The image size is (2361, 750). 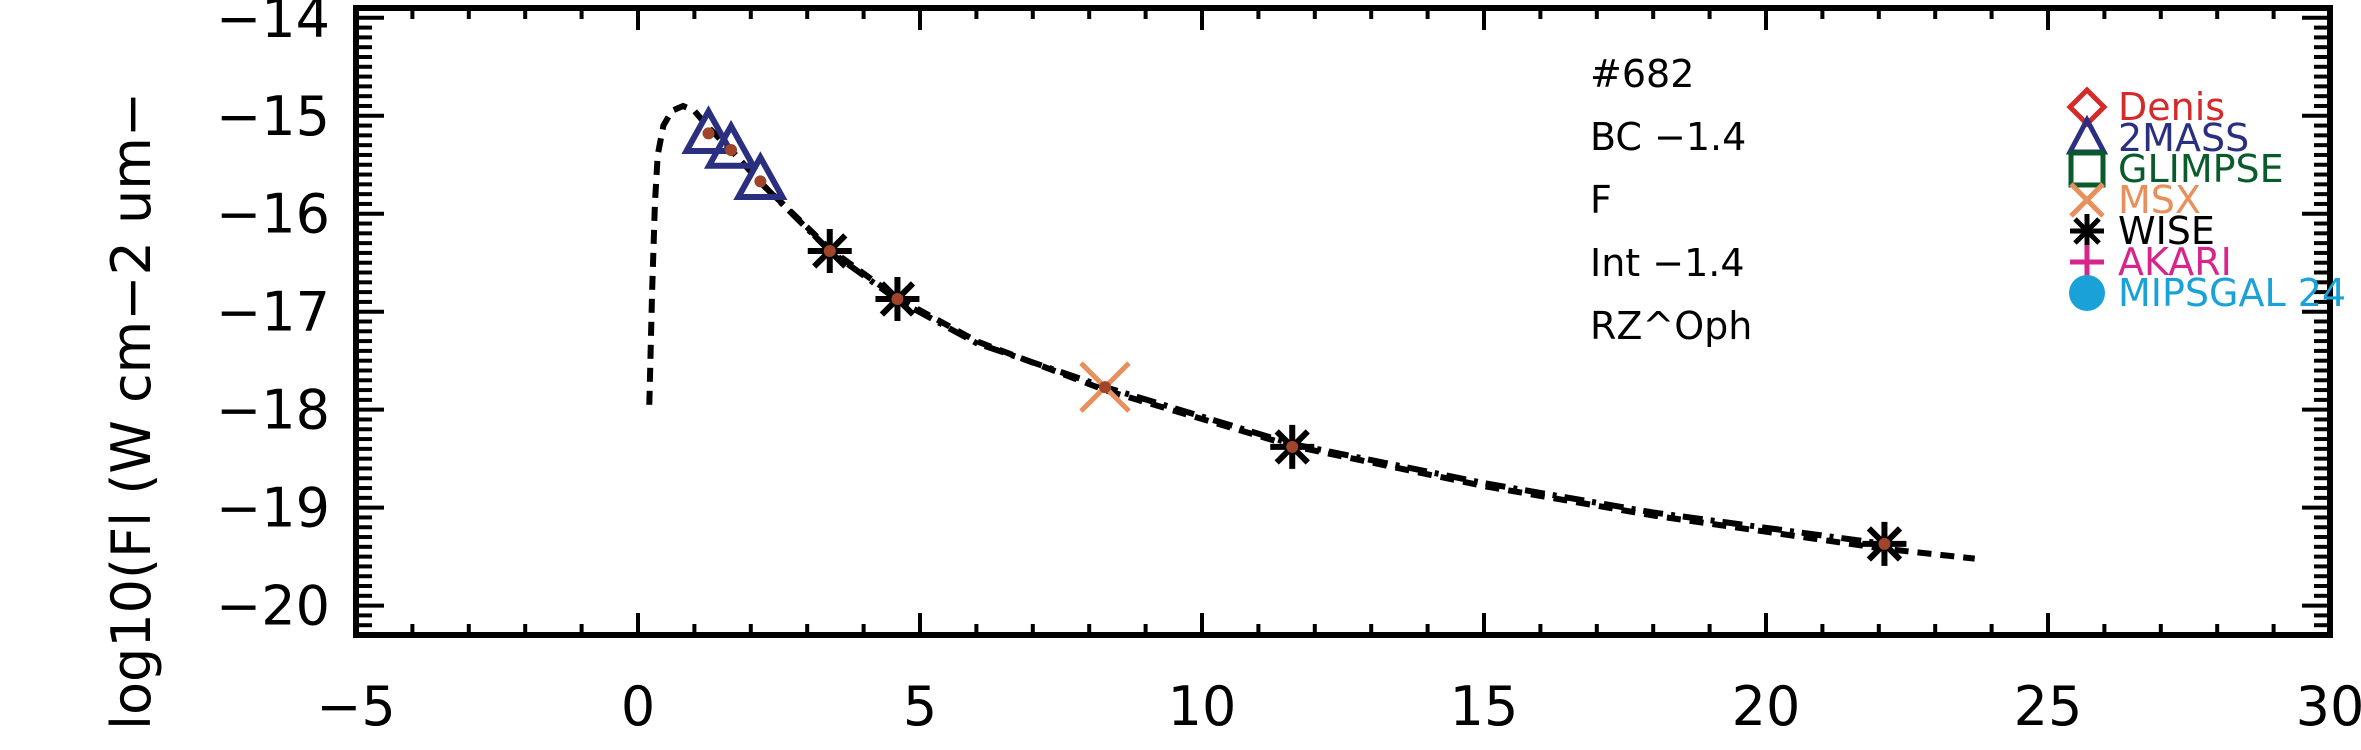 I want to click on x-icon, so click(x=2087, y=200).